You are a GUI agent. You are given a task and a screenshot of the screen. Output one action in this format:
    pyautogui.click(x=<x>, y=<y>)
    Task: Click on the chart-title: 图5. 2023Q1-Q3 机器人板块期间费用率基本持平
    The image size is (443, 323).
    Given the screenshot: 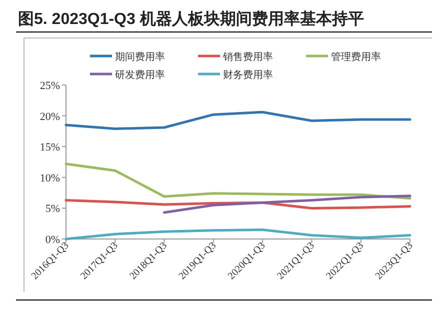 What is the action you would take?
    pyautogui.click(x=191, y=18)
    